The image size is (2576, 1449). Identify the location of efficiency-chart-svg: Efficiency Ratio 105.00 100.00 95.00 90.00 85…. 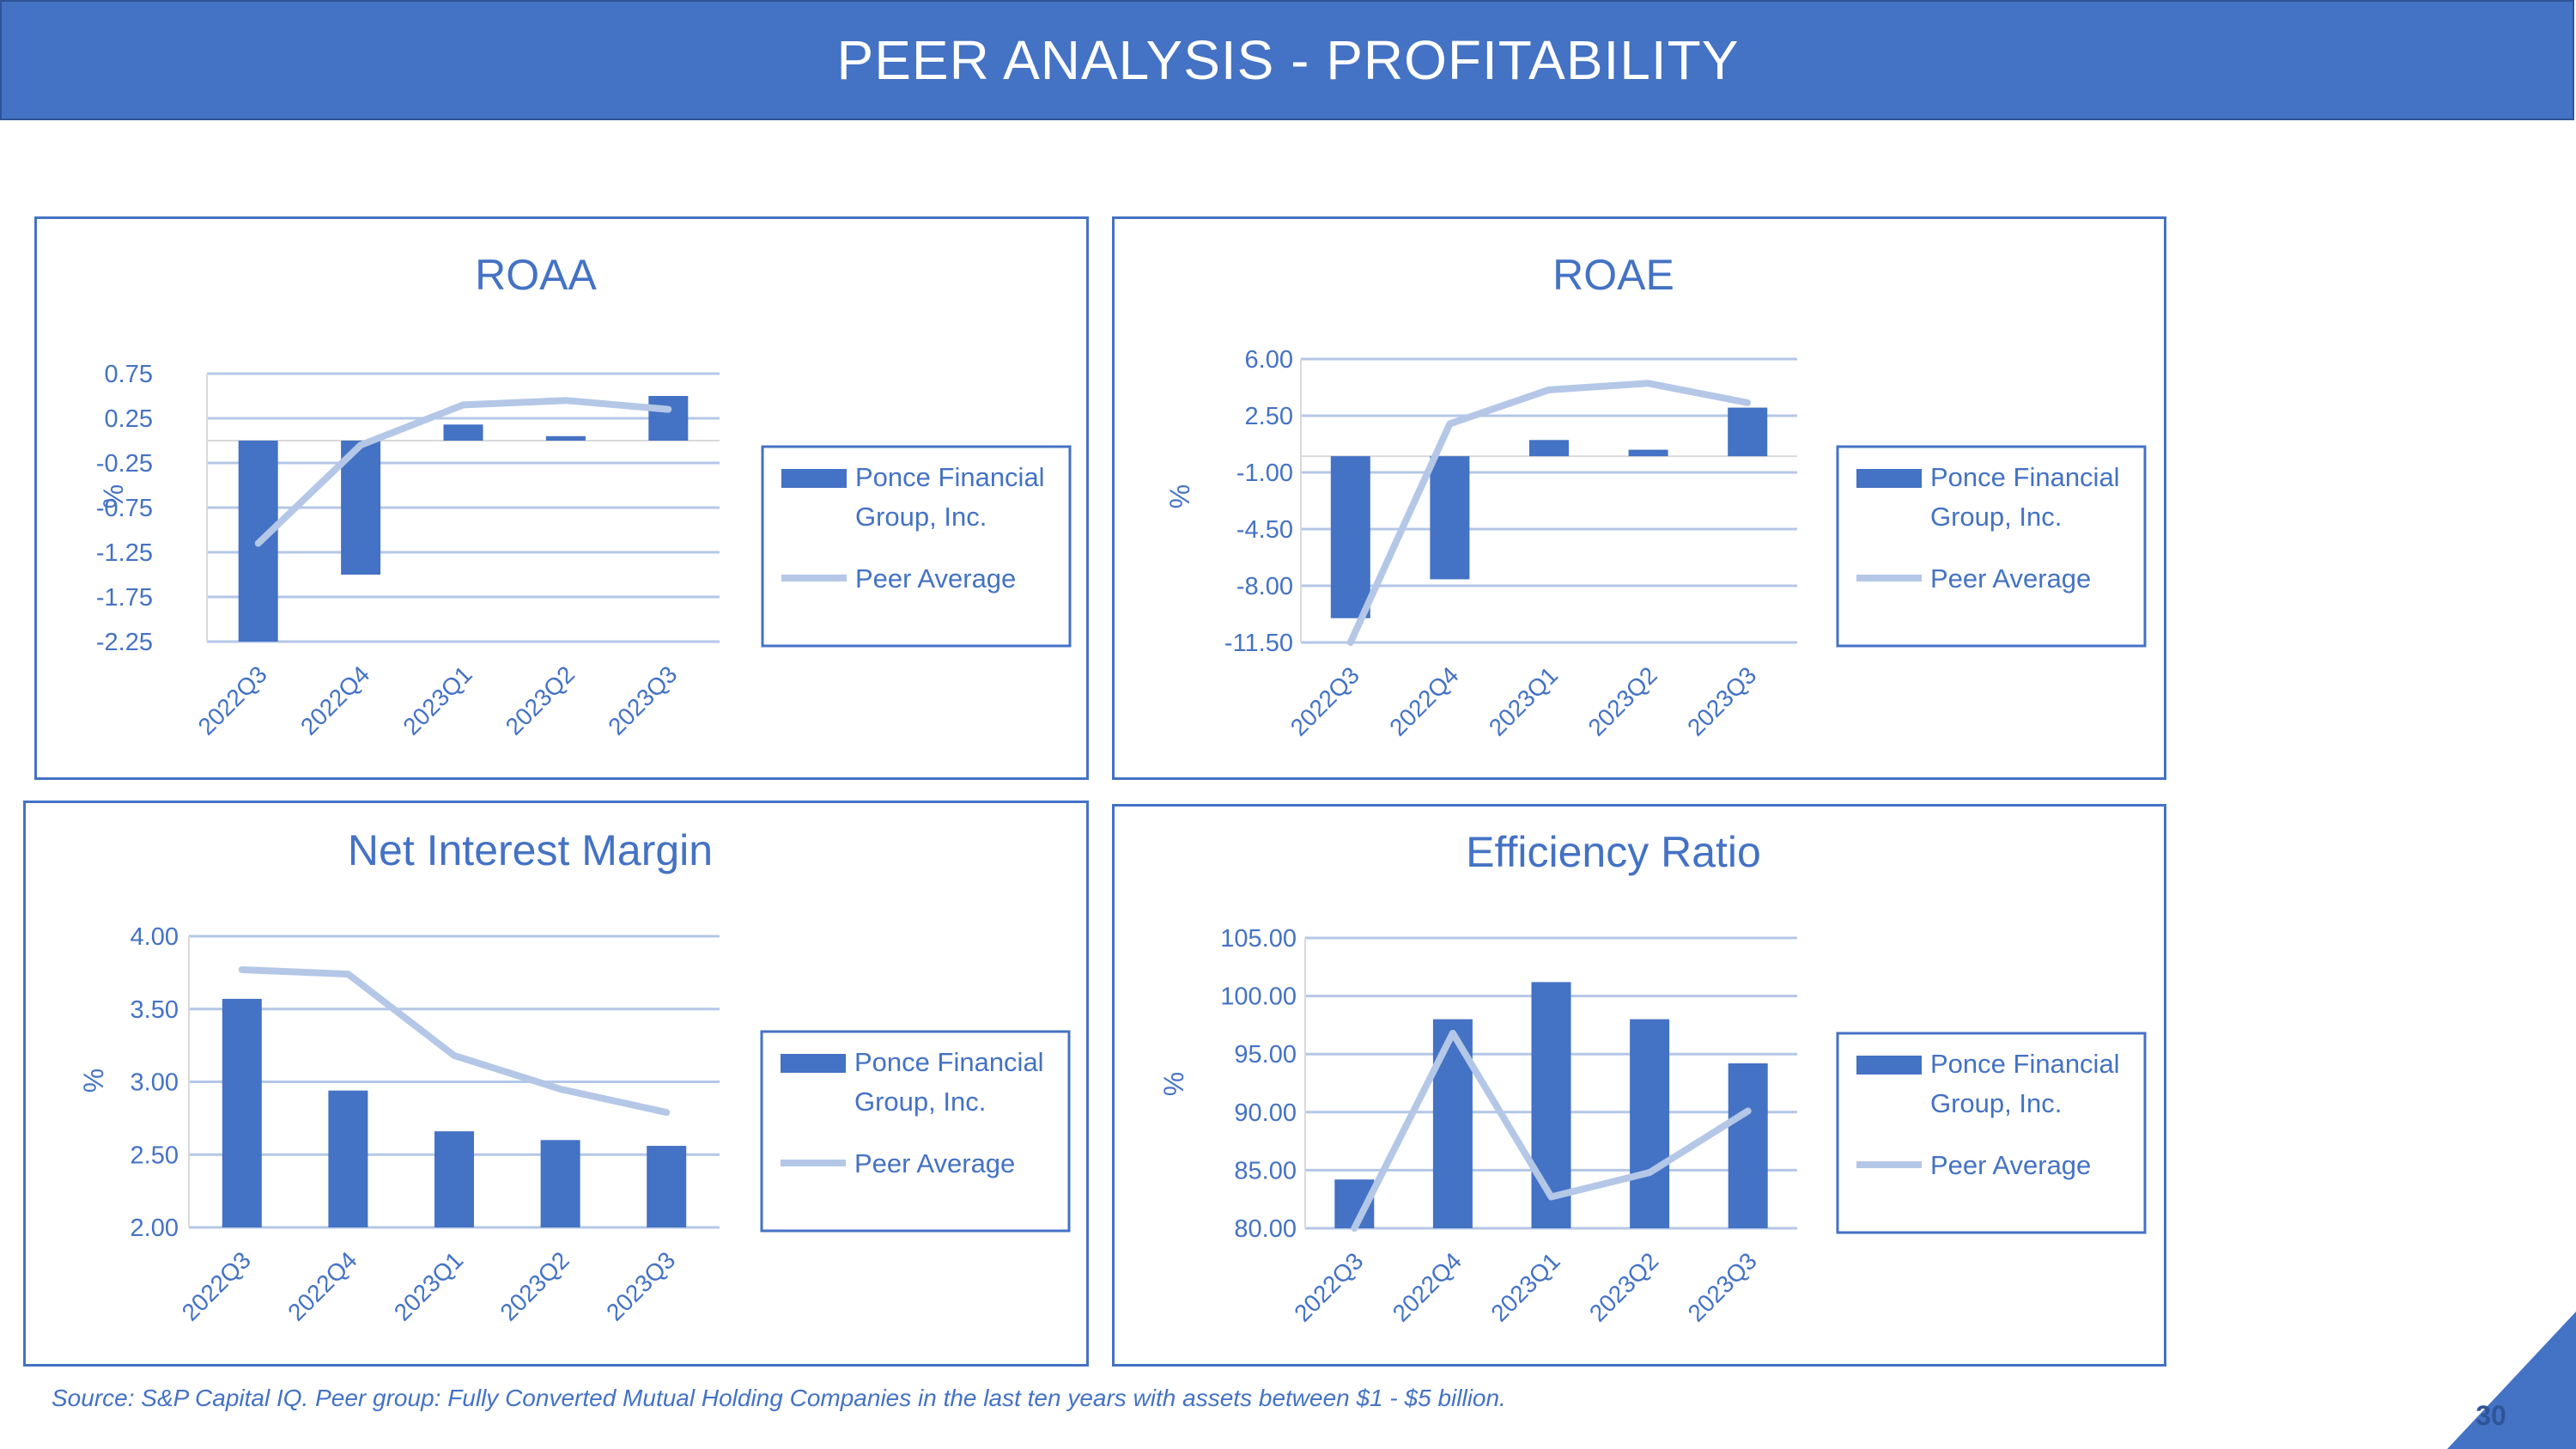
(1653, 1077).